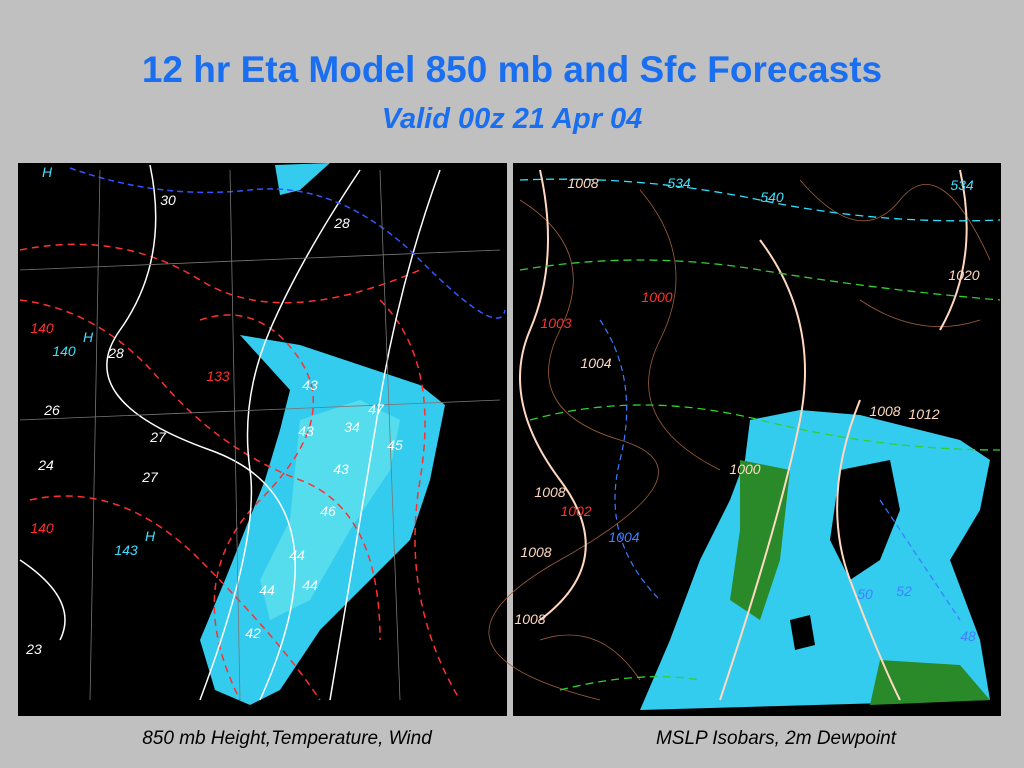 Image resolution: width=1024 pixels, height=768 pixels. Describe the element at coordinates (376, 409) in the screenshot. I see `map-label: 47` at that location.